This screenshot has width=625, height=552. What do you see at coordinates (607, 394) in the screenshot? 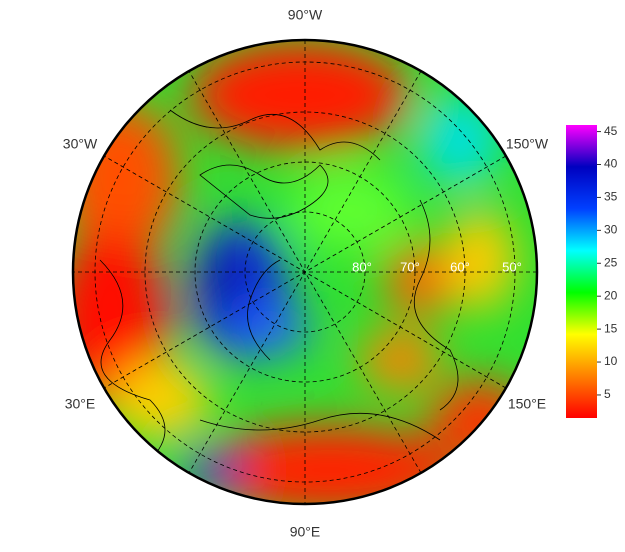
I see `colorbar-tick-label: 5` at bounding box center [607, 394].